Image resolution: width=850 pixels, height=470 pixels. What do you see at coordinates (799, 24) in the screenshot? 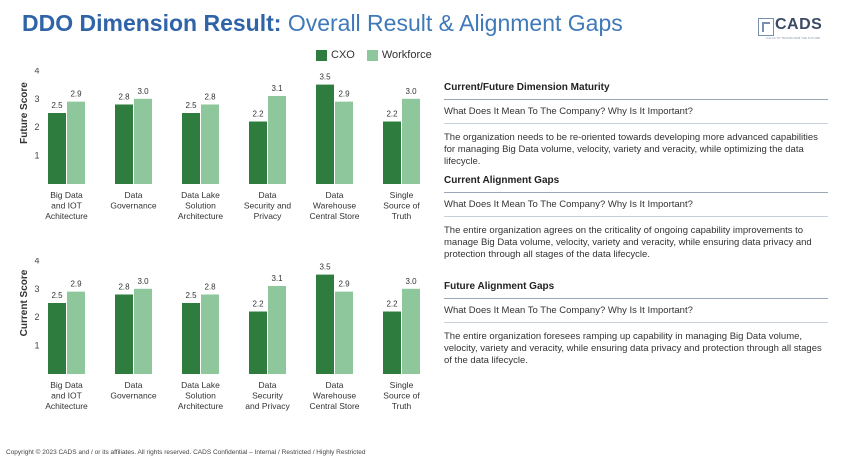
I see `logo-text: CADS` at bounding box center [799, 24].